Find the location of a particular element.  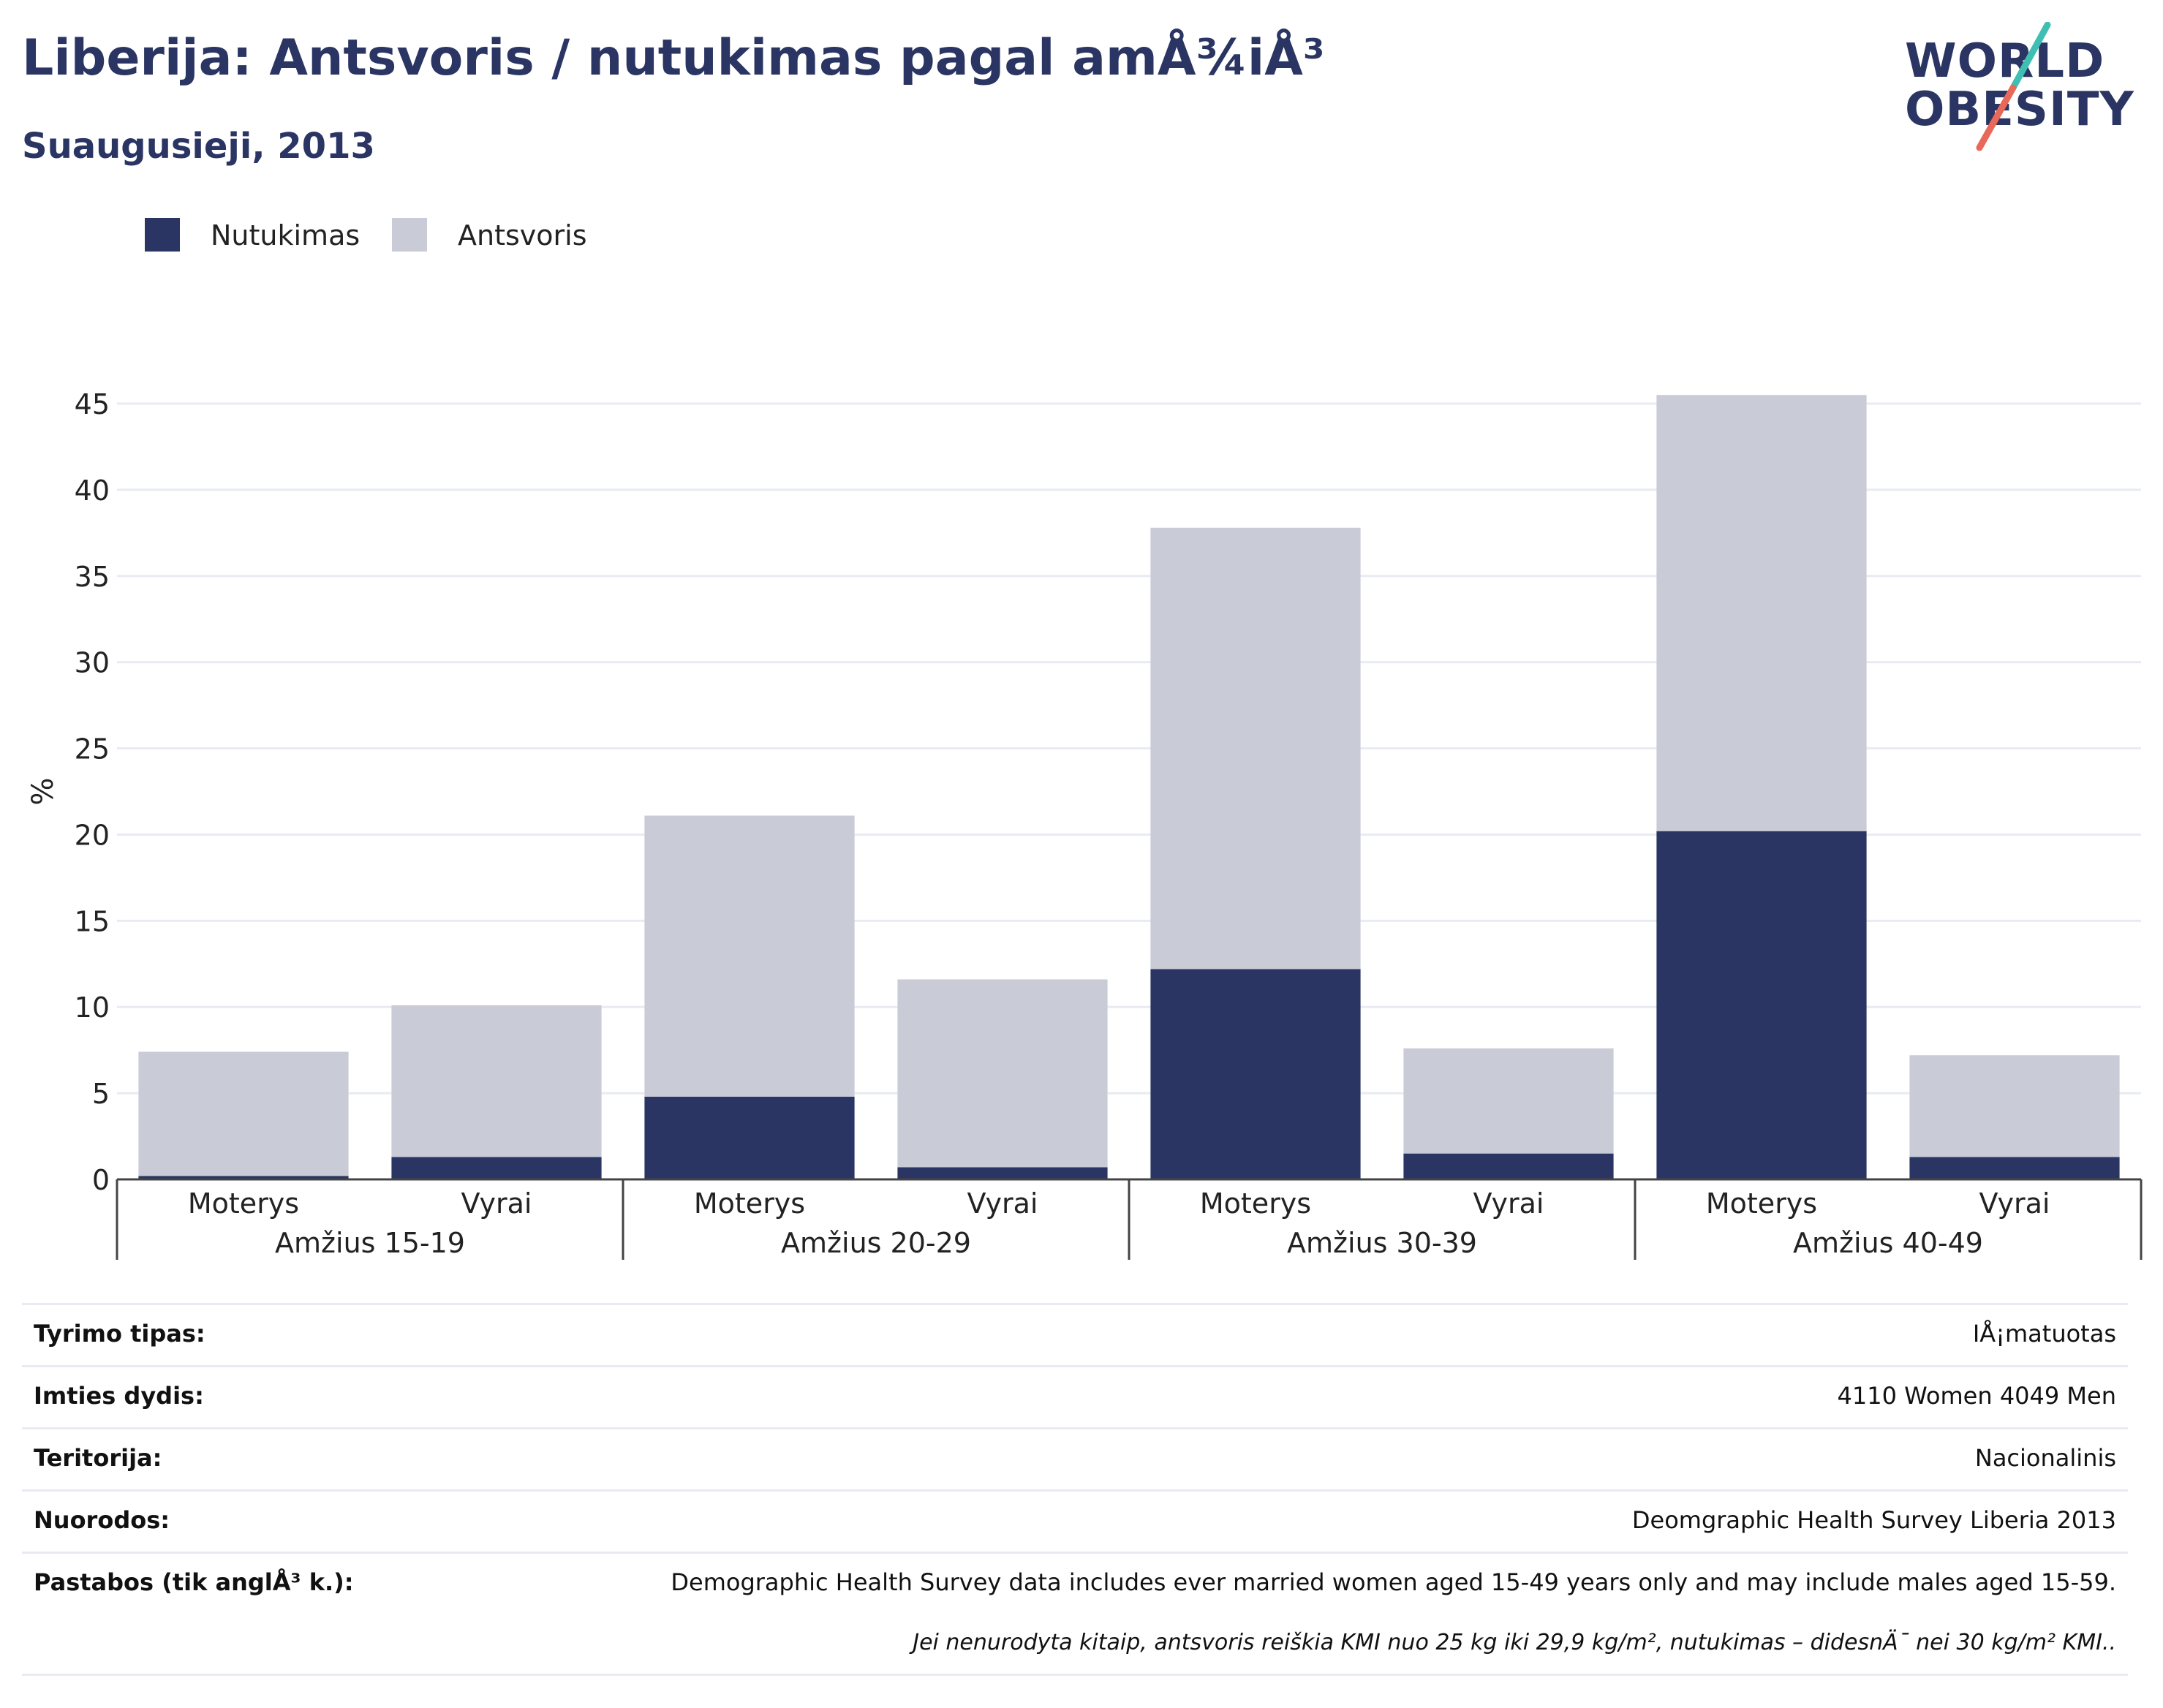

y-tick-label: 15 is located at coordinates (93, 921).